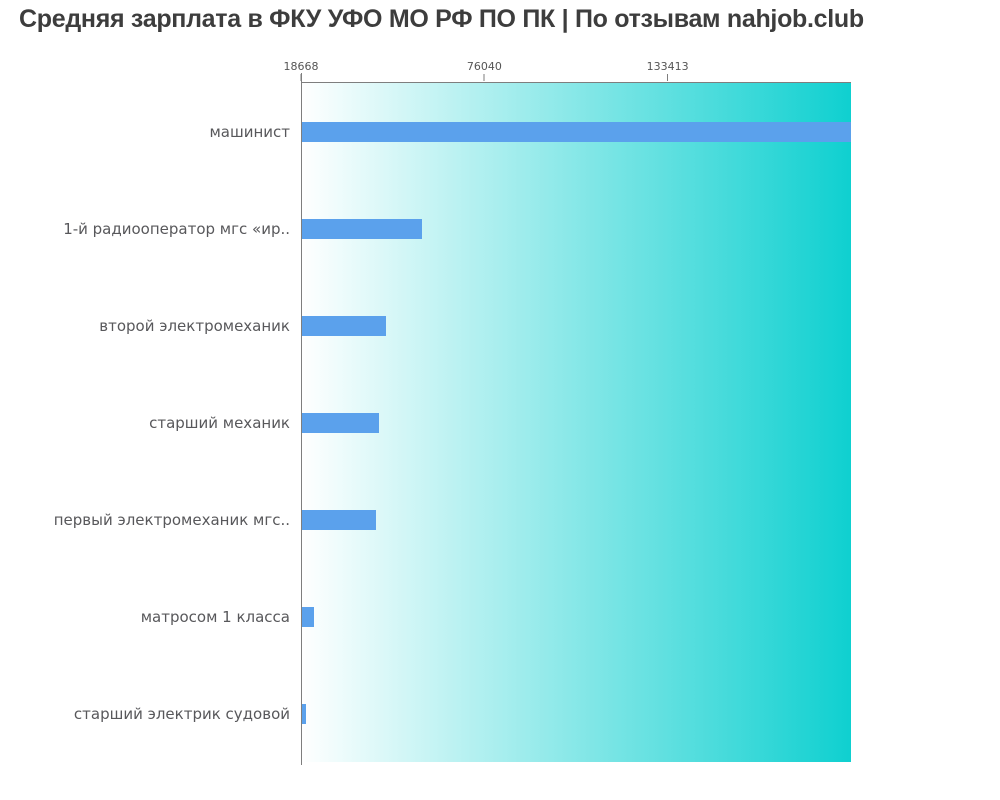 The height and width of the screenshot is (800, 1000). Describe the element at coordinates (475, 325) in the screenshot. I see `bar-row: второй электромеханик` at that location.